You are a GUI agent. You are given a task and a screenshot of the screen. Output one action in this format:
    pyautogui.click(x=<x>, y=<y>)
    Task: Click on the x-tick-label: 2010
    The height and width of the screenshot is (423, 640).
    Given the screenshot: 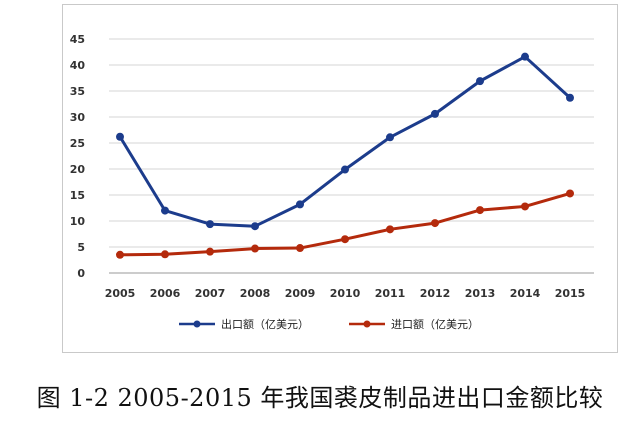 What is the action you would take?
    pyautogui.click(x=345, y=293)
    